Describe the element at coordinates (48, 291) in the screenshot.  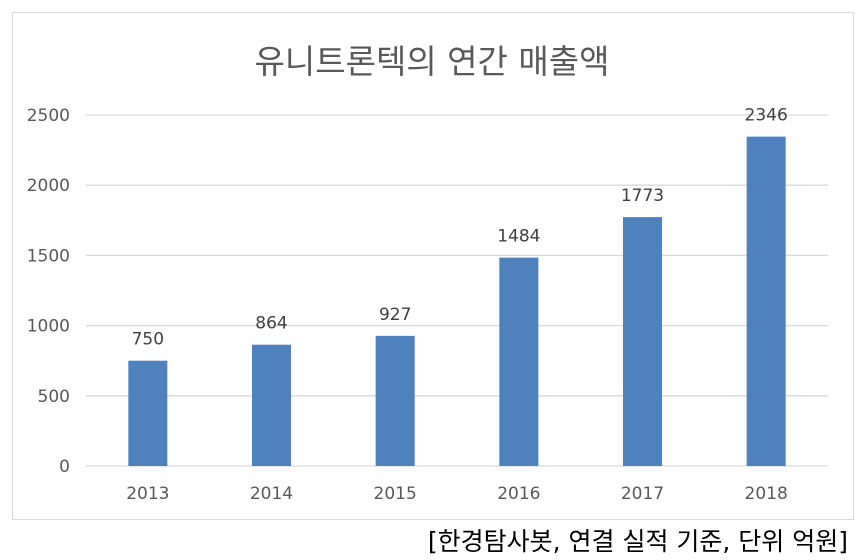
I see `y-axis-tick-labels: 0 500 1000 1500 2000 2500` at that location.